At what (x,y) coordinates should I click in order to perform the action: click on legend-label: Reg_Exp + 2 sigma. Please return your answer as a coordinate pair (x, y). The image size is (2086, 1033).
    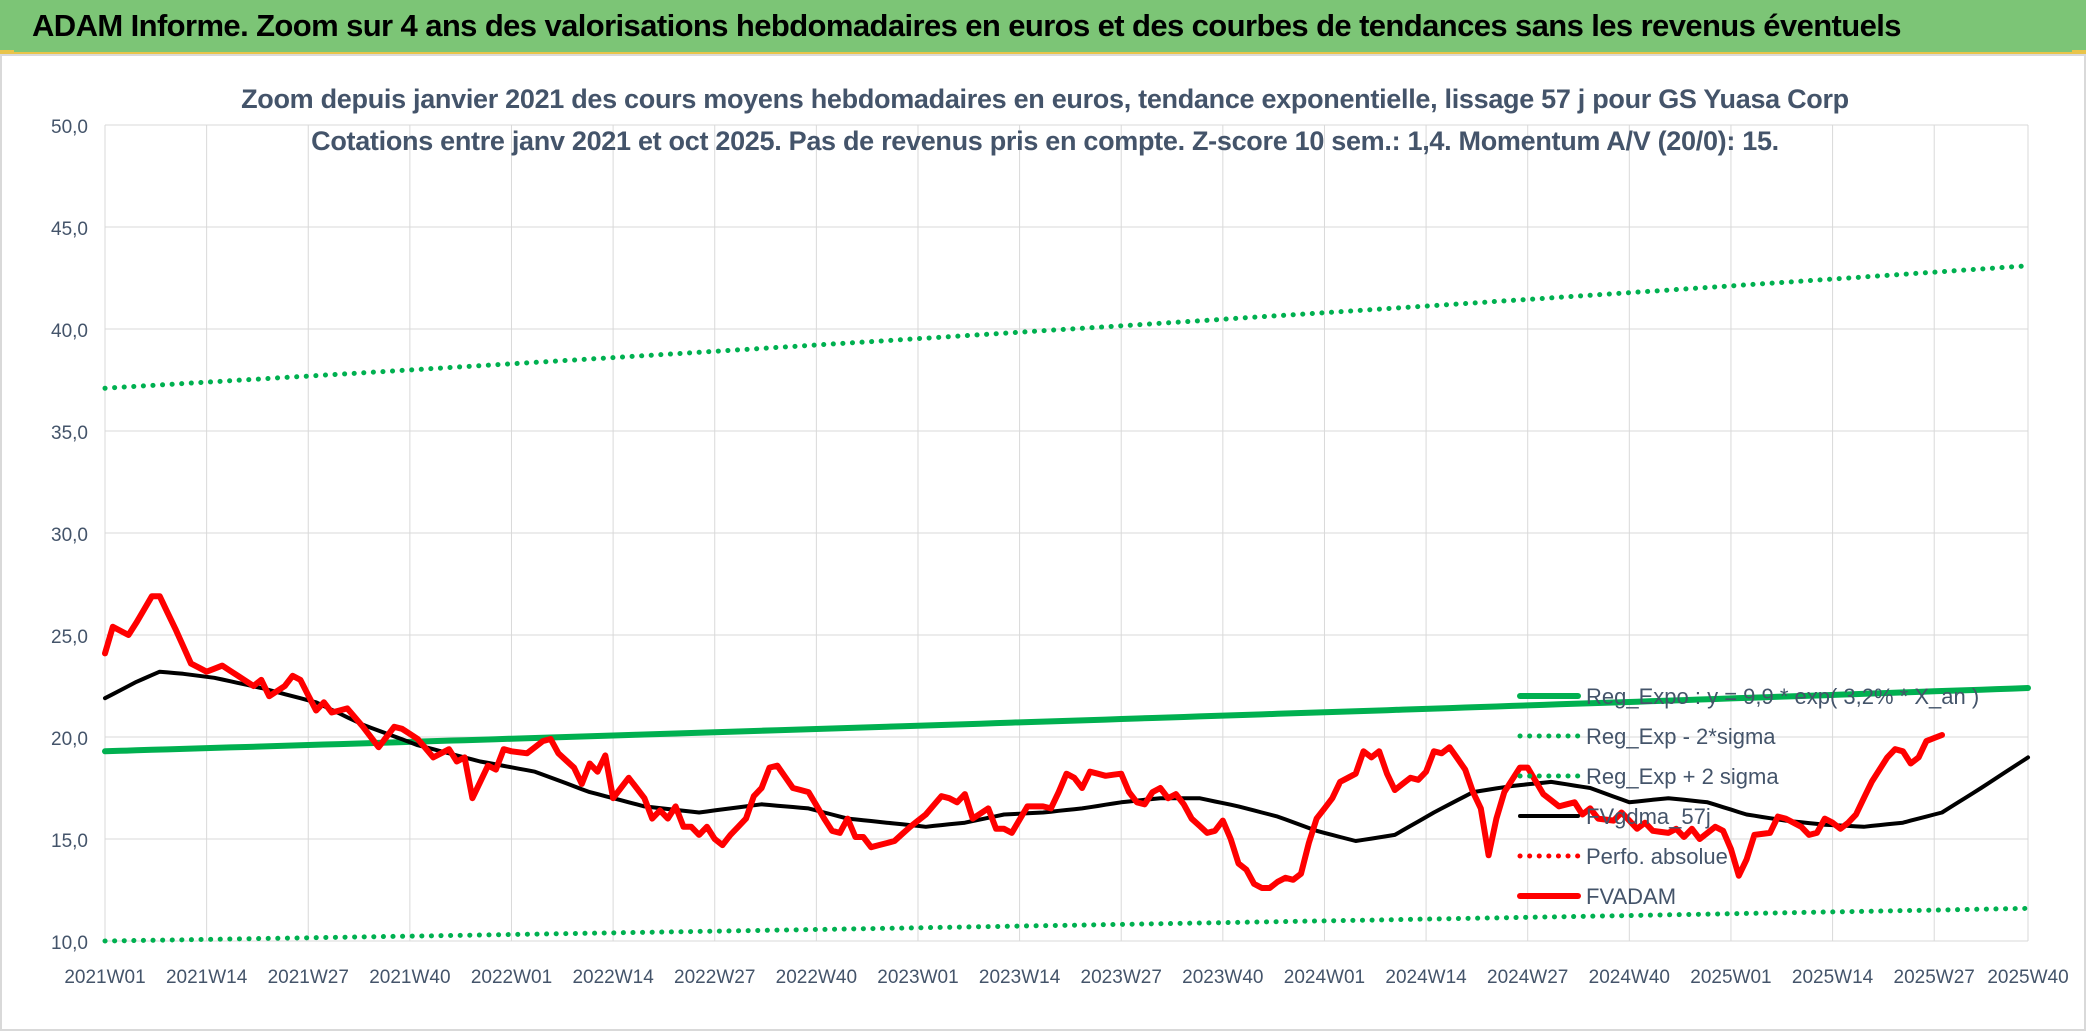
    Looking at the image, I should click on (1682, 776).